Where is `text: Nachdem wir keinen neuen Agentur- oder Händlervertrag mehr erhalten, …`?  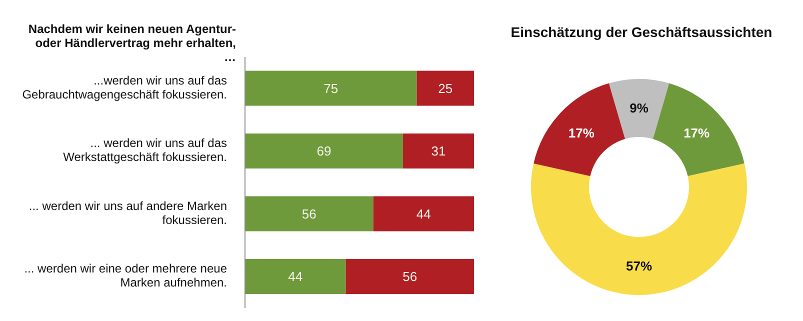 text: Nachdem wir keinen neuen Agentur- oder Händlervertrag mehr erhalten, … is located at coordinates (131, 43).